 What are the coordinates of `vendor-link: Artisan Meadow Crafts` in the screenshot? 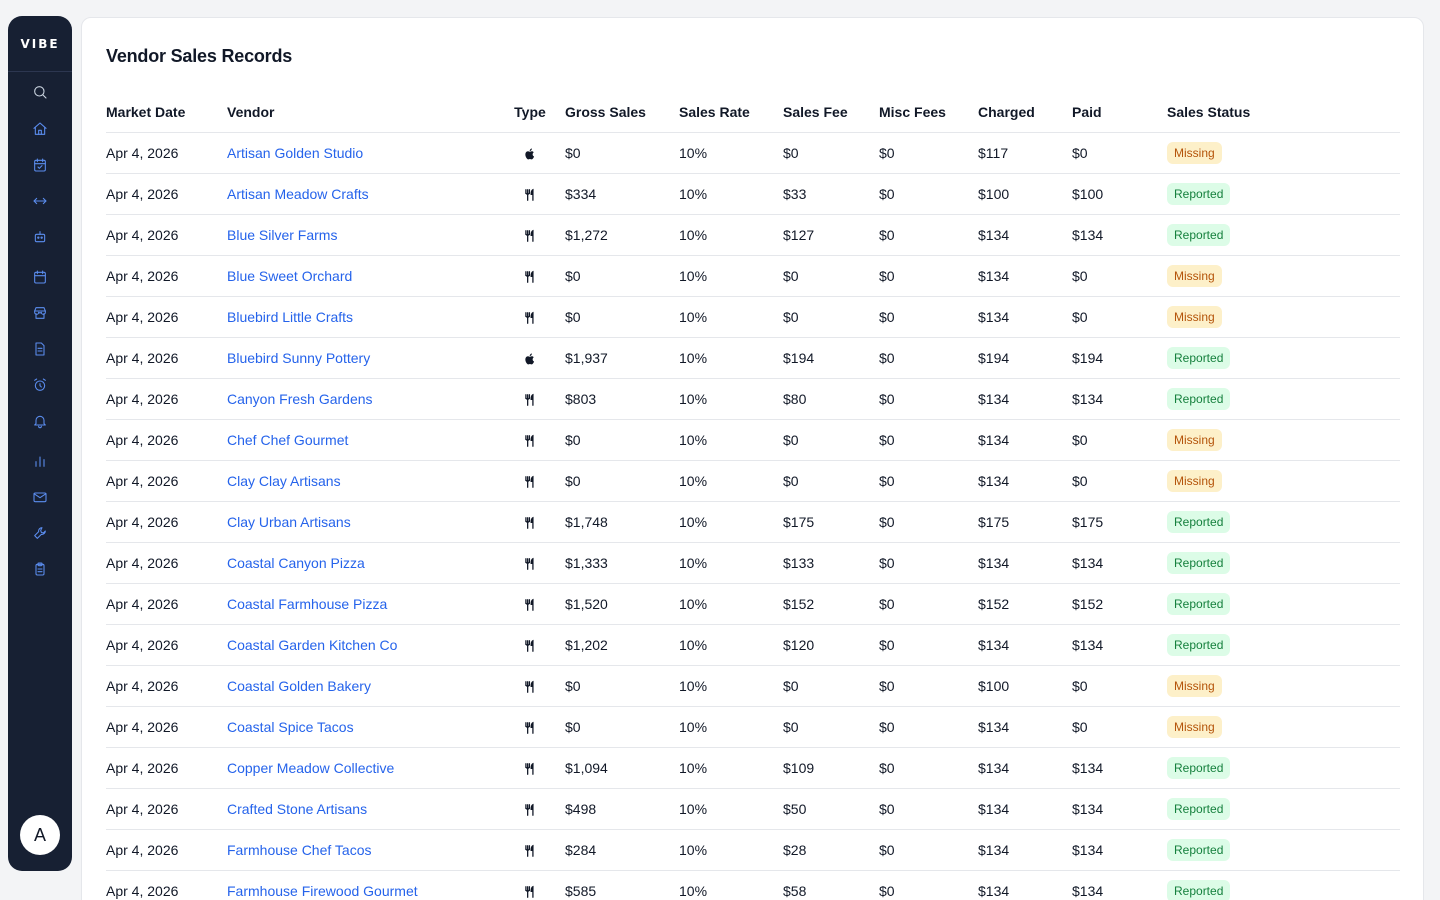 It's located at (298, 193).